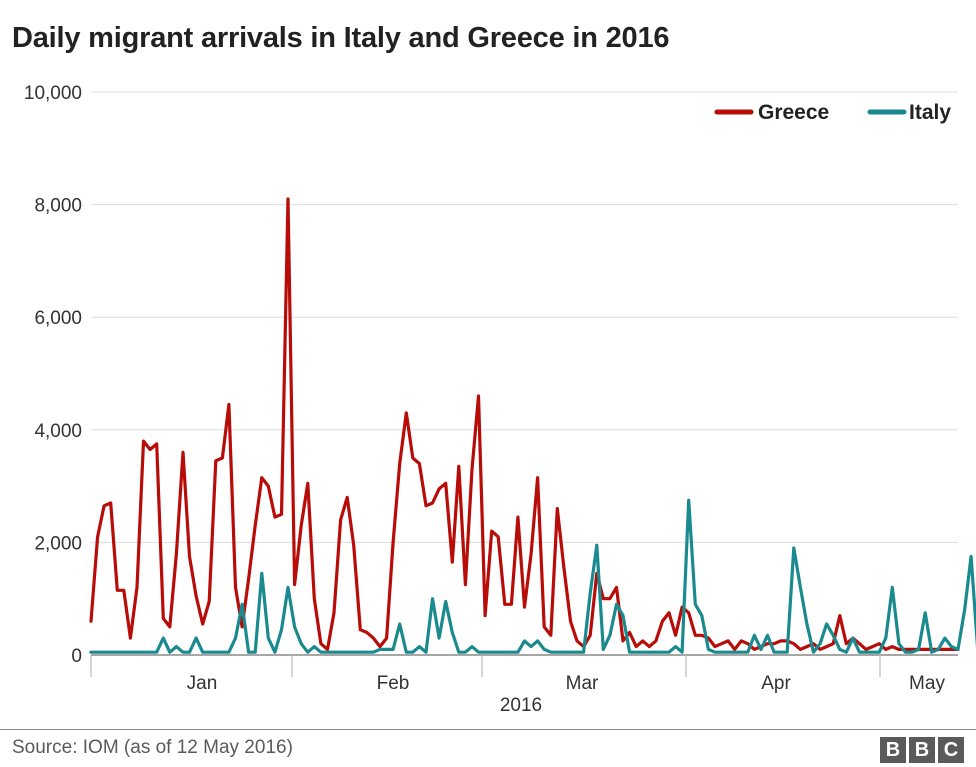 The image size is (976, 767). I want to click on y-tick-label: 6,000, so click(58, 318).